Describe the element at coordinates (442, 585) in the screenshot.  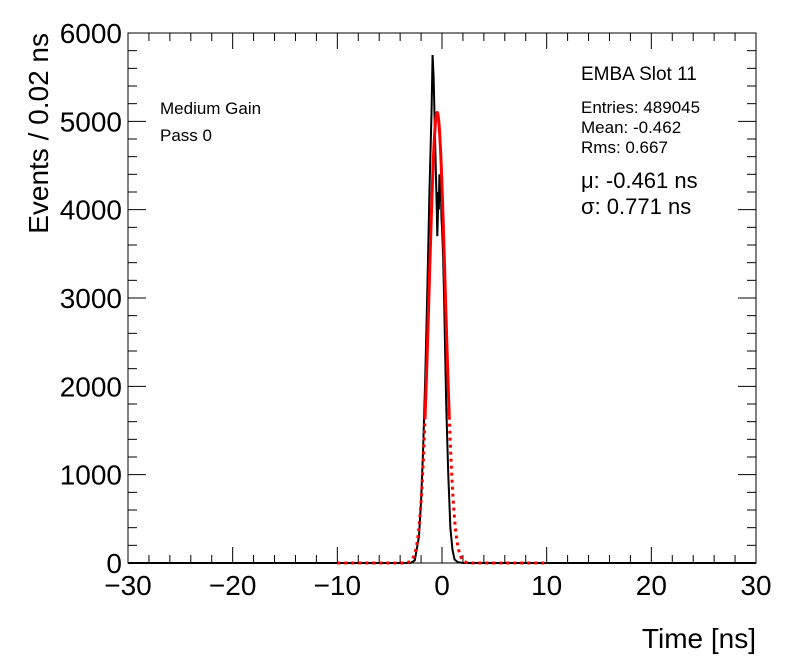
I see `x-tick-label: 0` at that location.